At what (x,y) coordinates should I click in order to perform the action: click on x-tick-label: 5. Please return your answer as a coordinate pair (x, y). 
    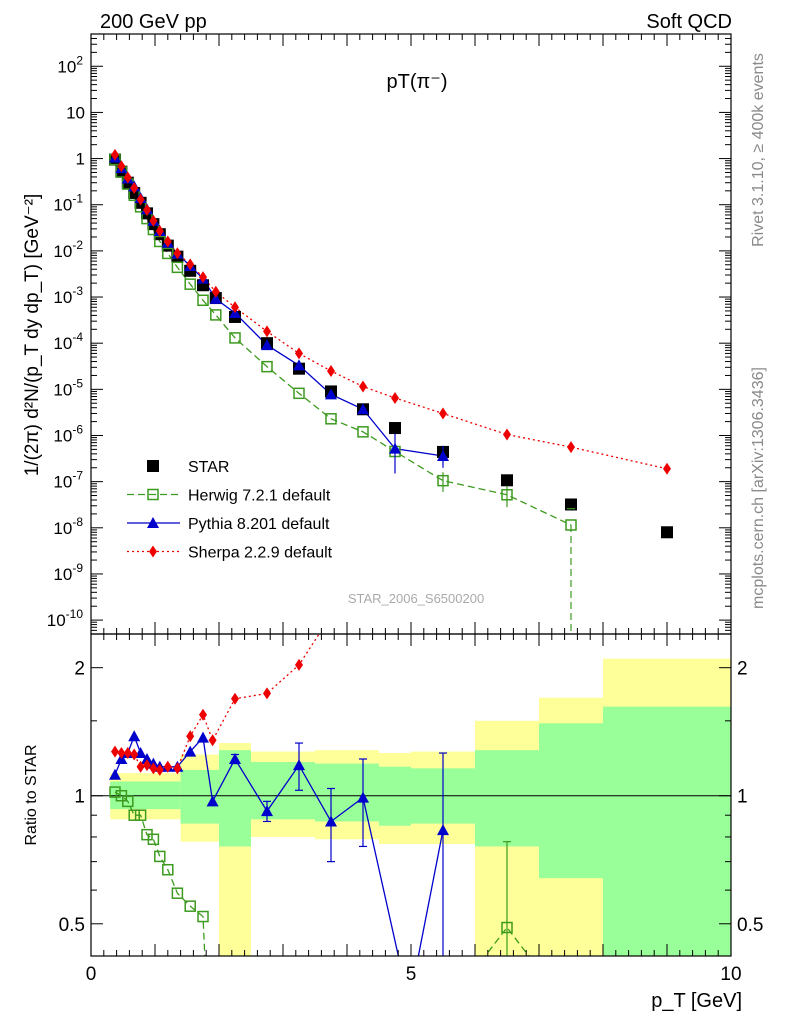
    Looking at the image, I should click on (411, 974).